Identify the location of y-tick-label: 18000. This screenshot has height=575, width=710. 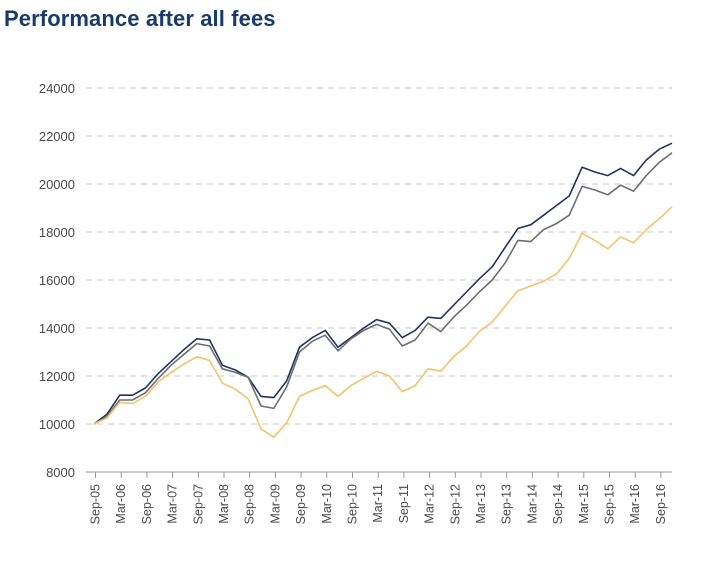
(57, 232).